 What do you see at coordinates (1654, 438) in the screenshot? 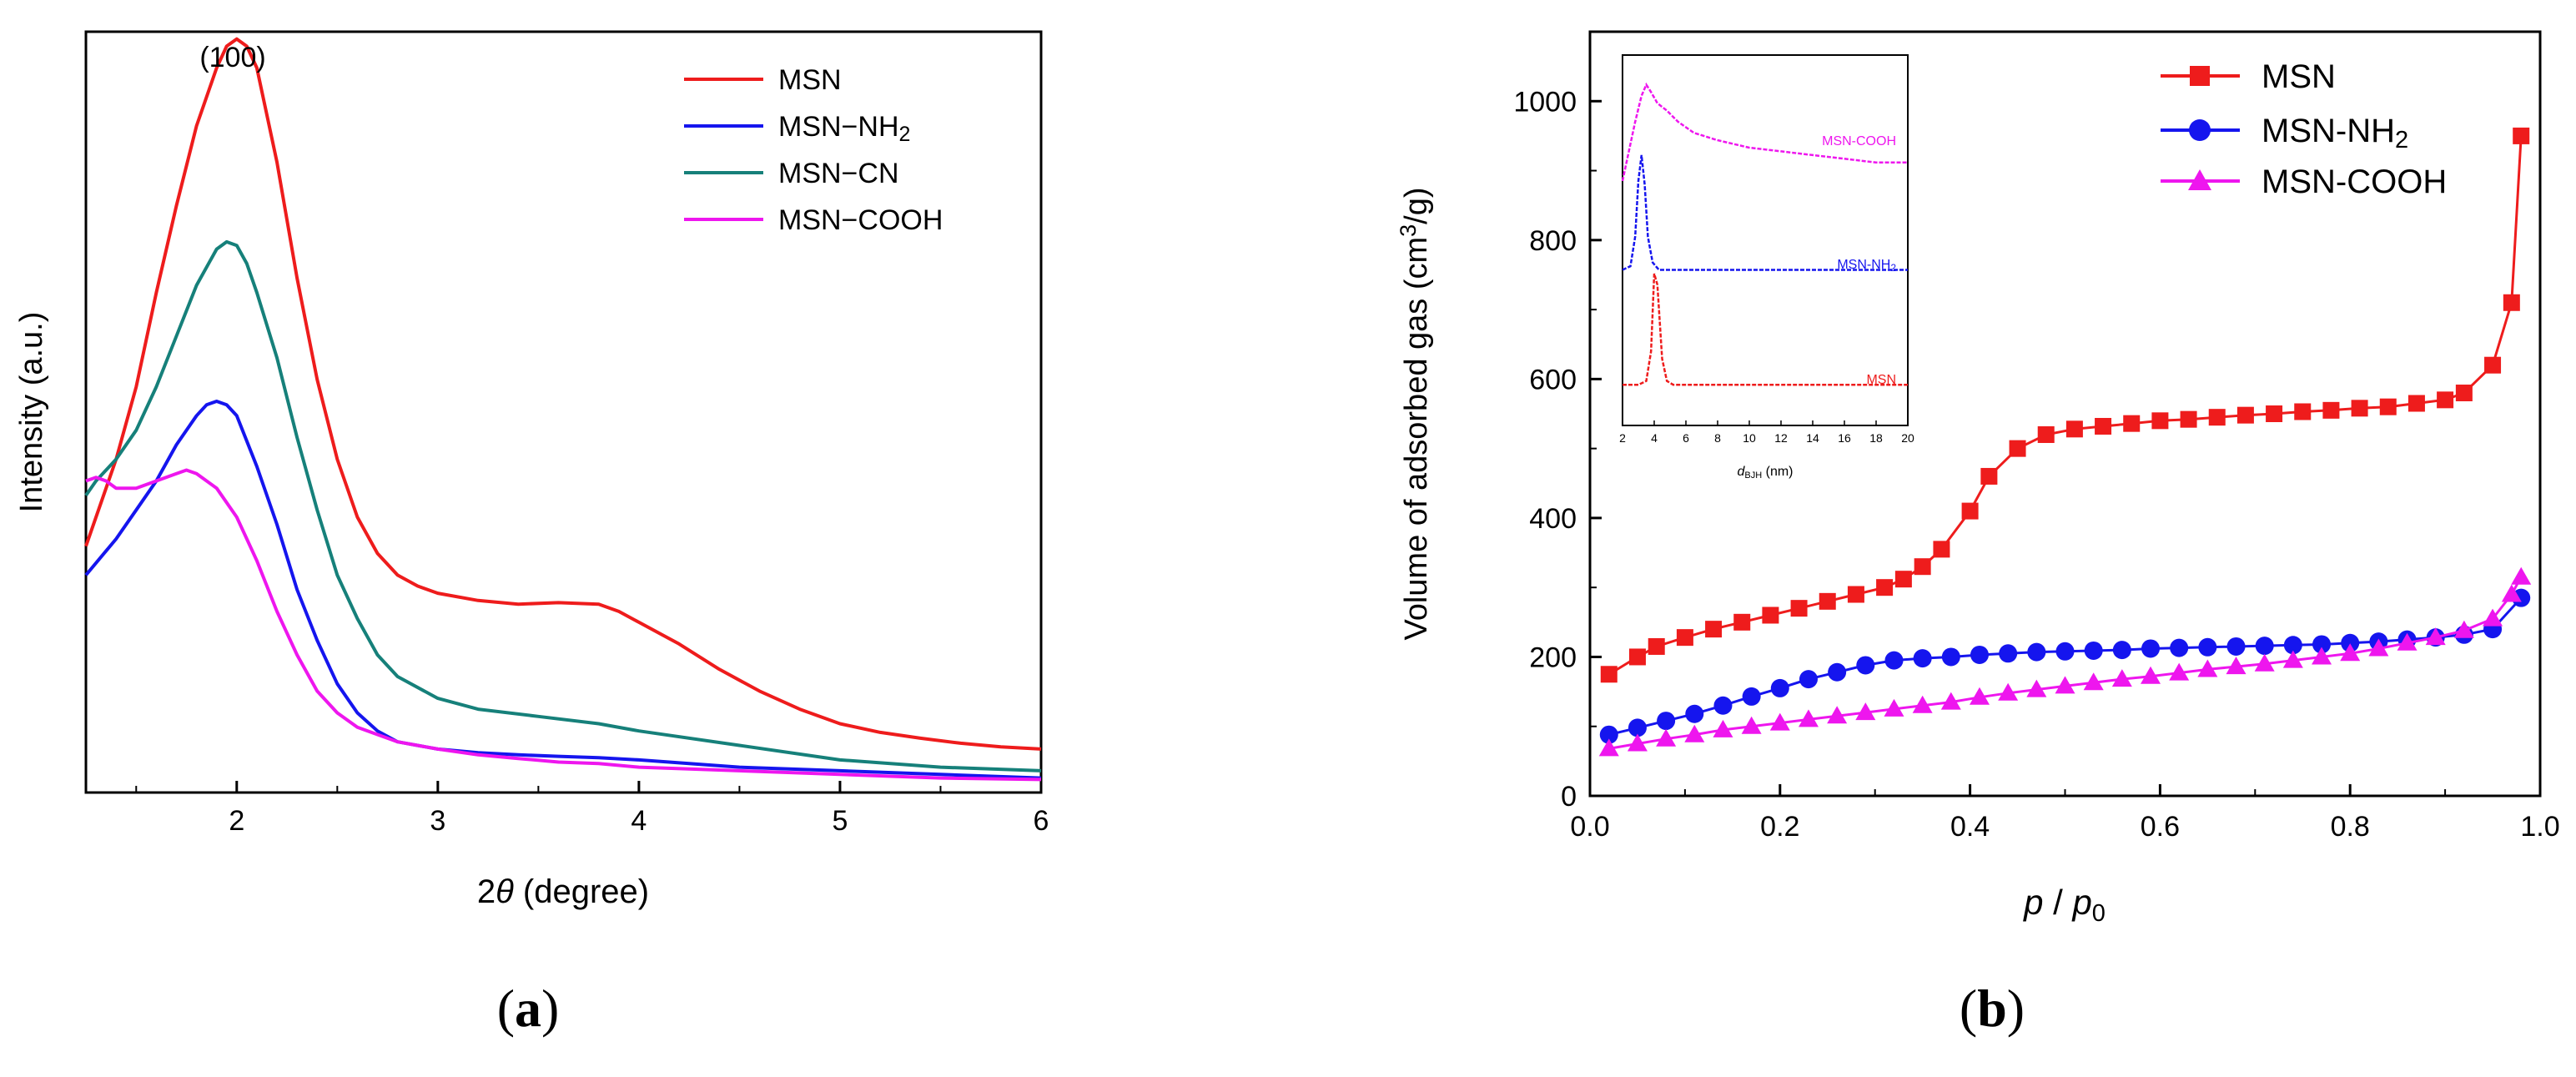
I see `inset-x-tick-label-4: 4` at bounding box center [1654, 438].